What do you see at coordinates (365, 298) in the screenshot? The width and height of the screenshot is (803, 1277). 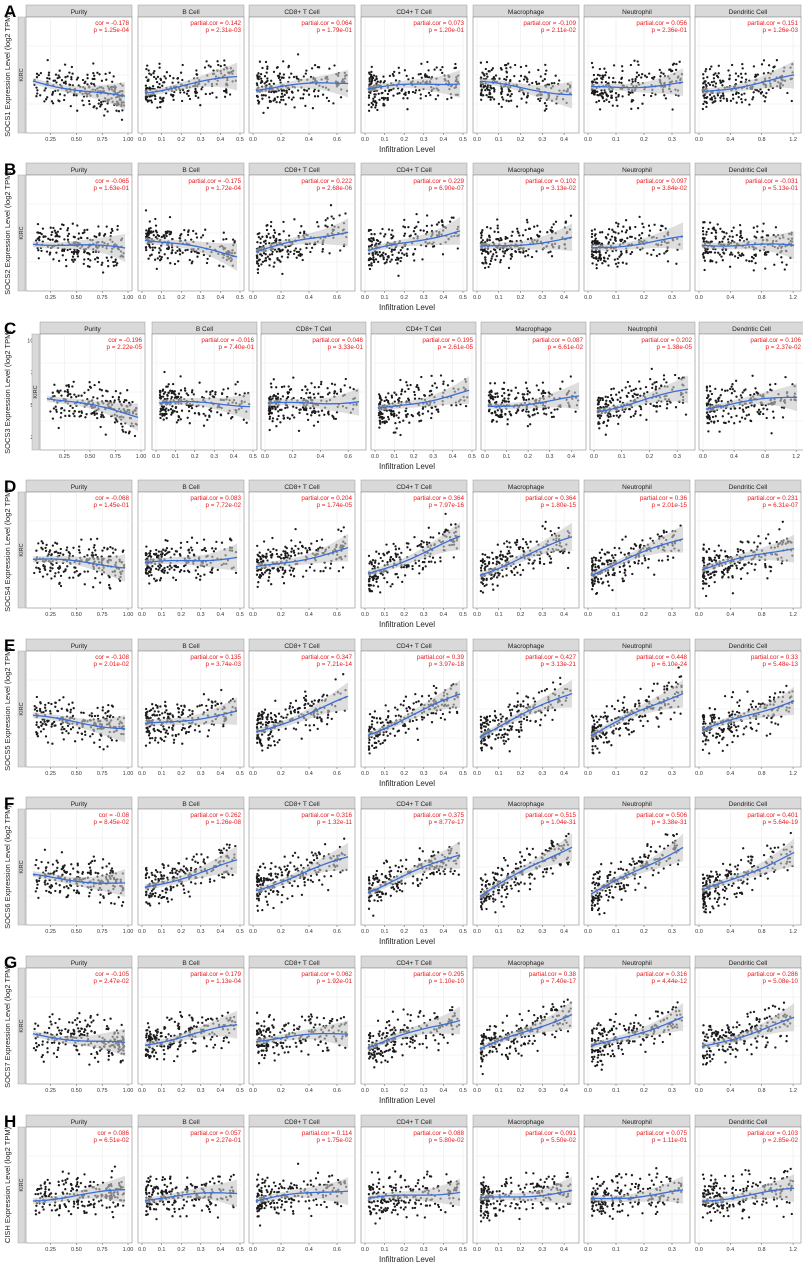 I see `x-tick-label: 0.0` at bounding box center [365, 298].